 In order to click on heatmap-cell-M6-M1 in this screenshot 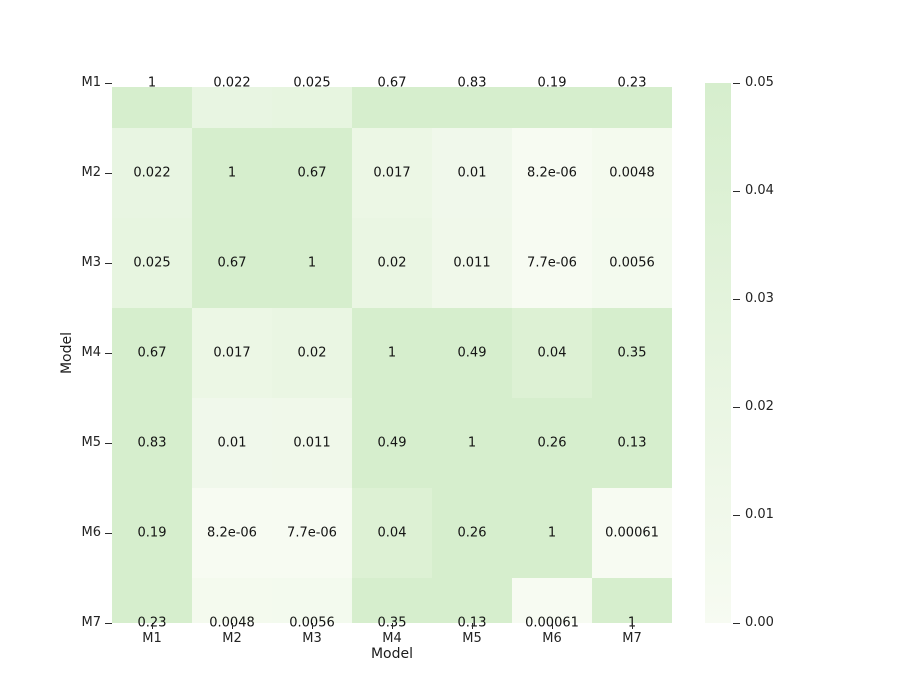, I will do `click(152, 533)`.